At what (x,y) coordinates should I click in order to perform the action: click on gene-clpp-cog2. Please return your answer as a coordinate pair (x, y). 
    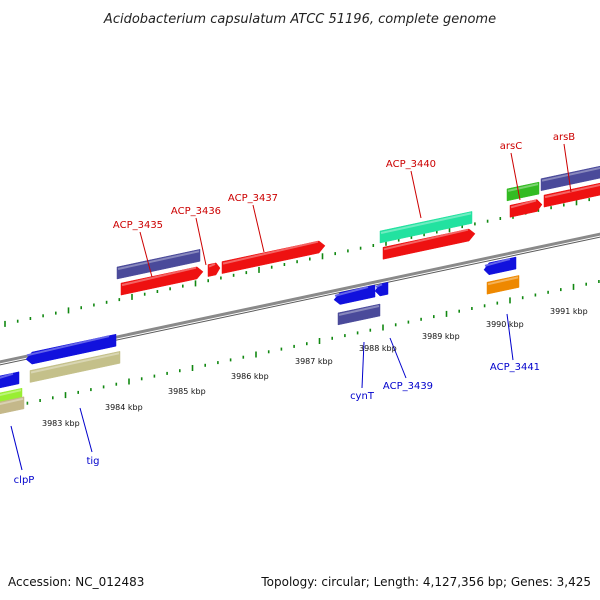
    Looking at the image, I should click on (12, 405).